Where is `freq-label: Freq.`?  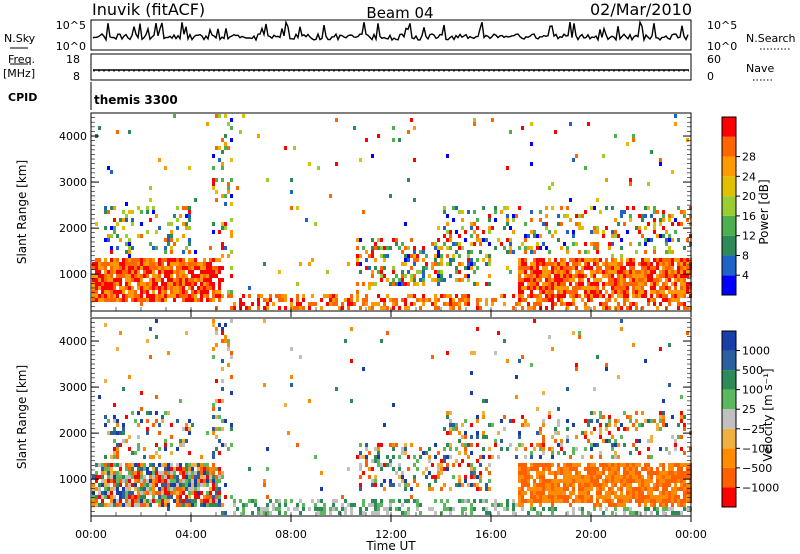
freq-label: Freq. is located at coordinates (21, 59).